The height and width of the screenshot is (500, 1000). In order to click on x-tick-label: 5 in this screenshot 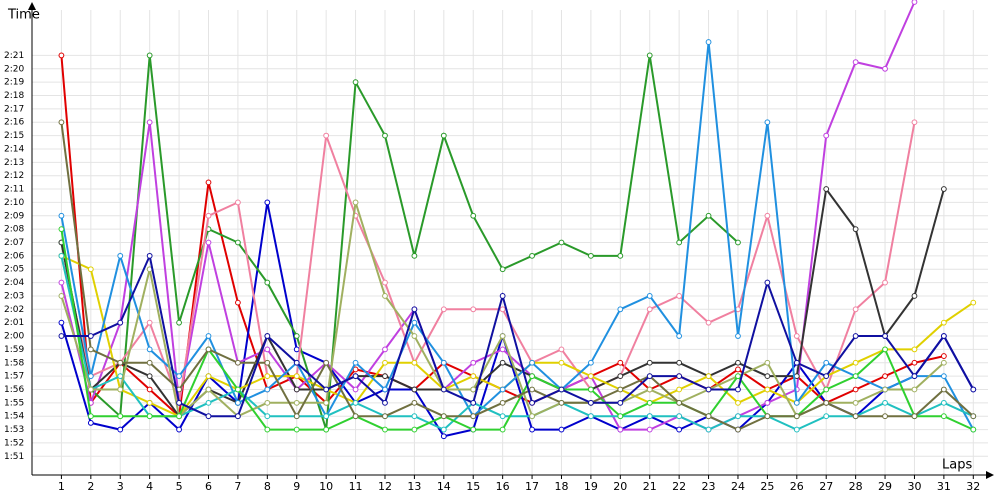, I will do `click(179, 486)`.